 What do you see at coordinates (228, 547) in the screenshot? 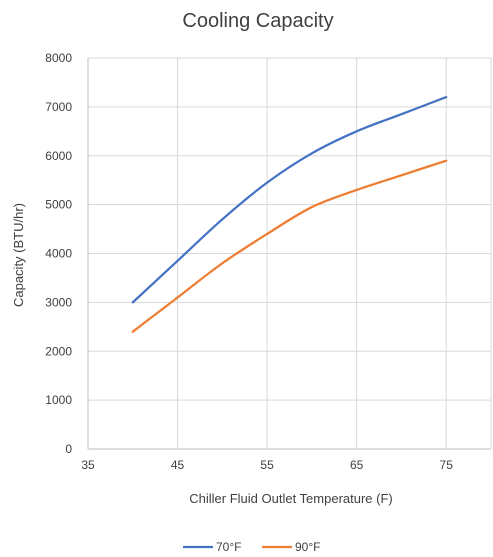
I see `legend-label-0: 70°F` at bounding box center [228, 547].